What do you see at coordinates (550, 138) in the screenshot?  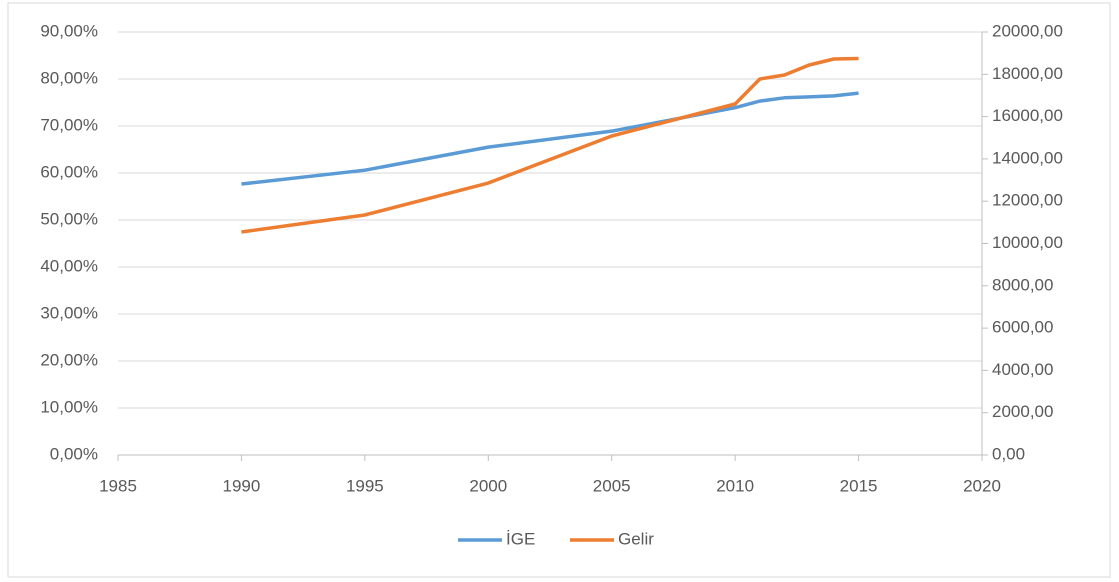 I see `series-line` at bounding box center [550, 138].